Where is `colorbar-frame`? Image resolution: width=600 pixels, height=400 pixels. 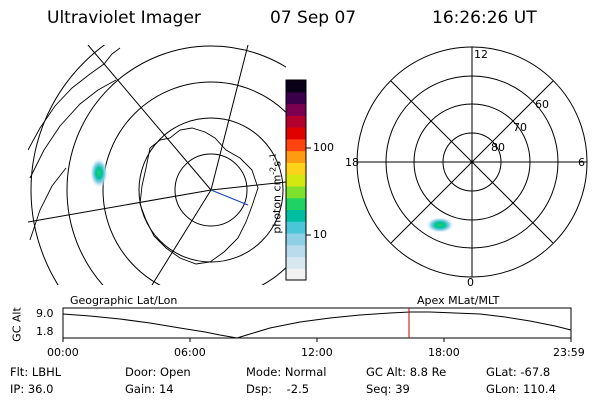
colorbar-frame is located at coordinates (296, 180).